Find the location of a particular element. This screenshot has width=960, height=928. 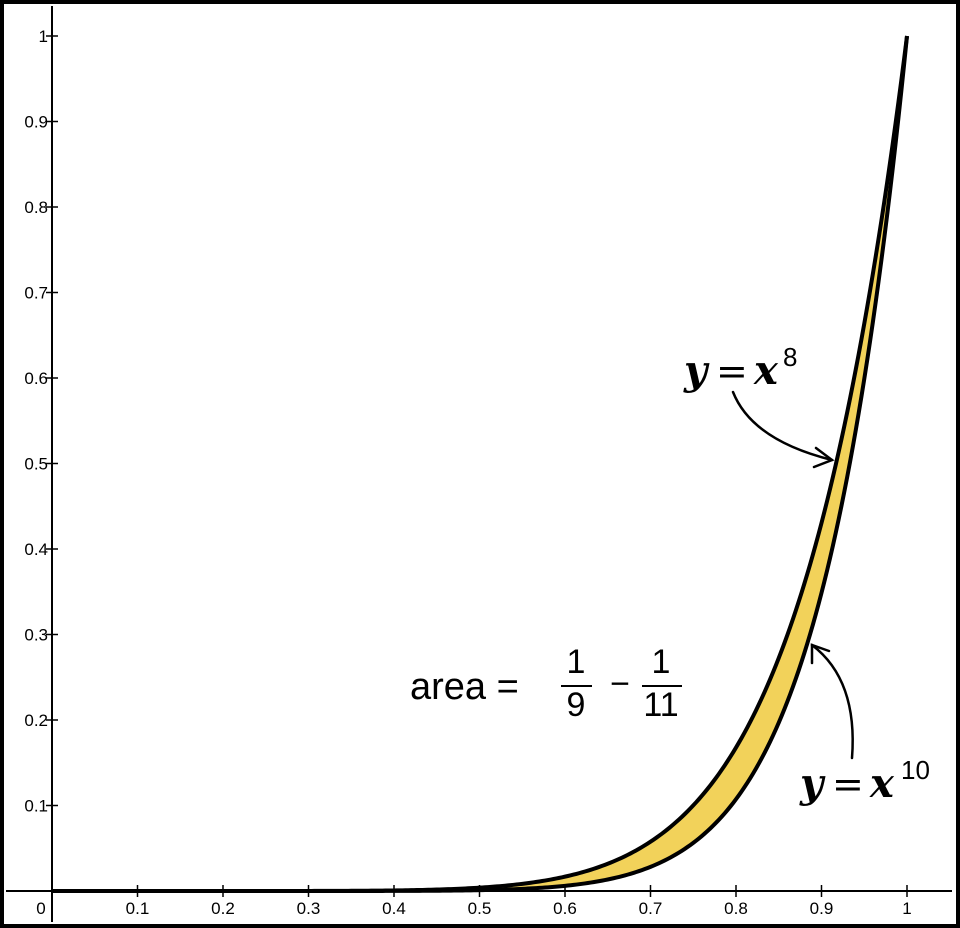

arrow-y-x10-shaft is located at coordinates (832, 701).